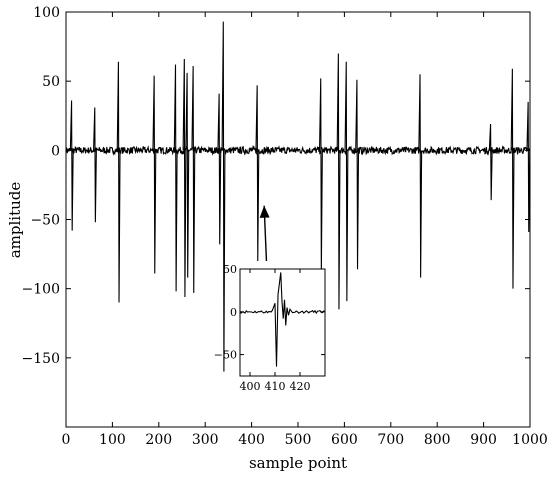  I want to click on inset-tick-layer: 400 410 420 −50 0 50, so click(269, 328).